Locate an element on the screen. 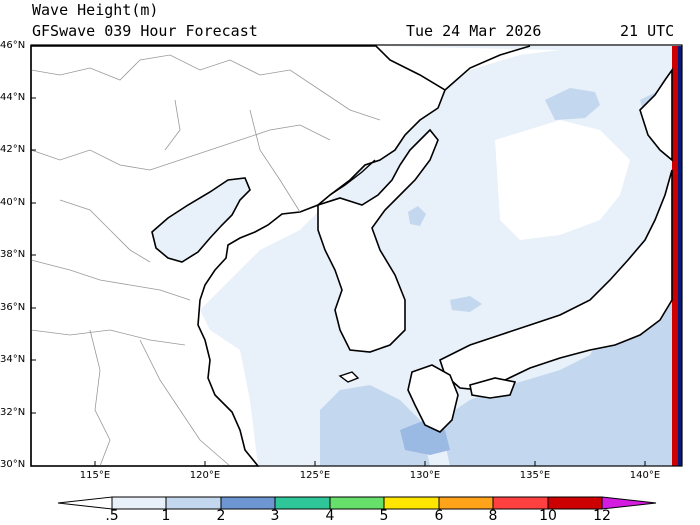  chart-title: Wave Height(m) is located at coordinates (95, 10).